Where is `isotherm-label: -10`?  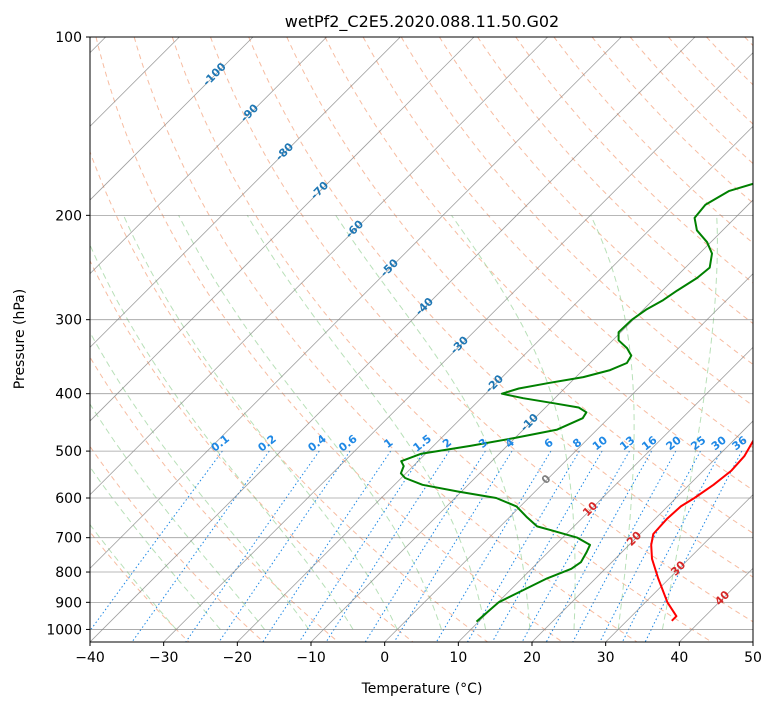
isotherm-label: -10 is located at coordinates (529, 422).